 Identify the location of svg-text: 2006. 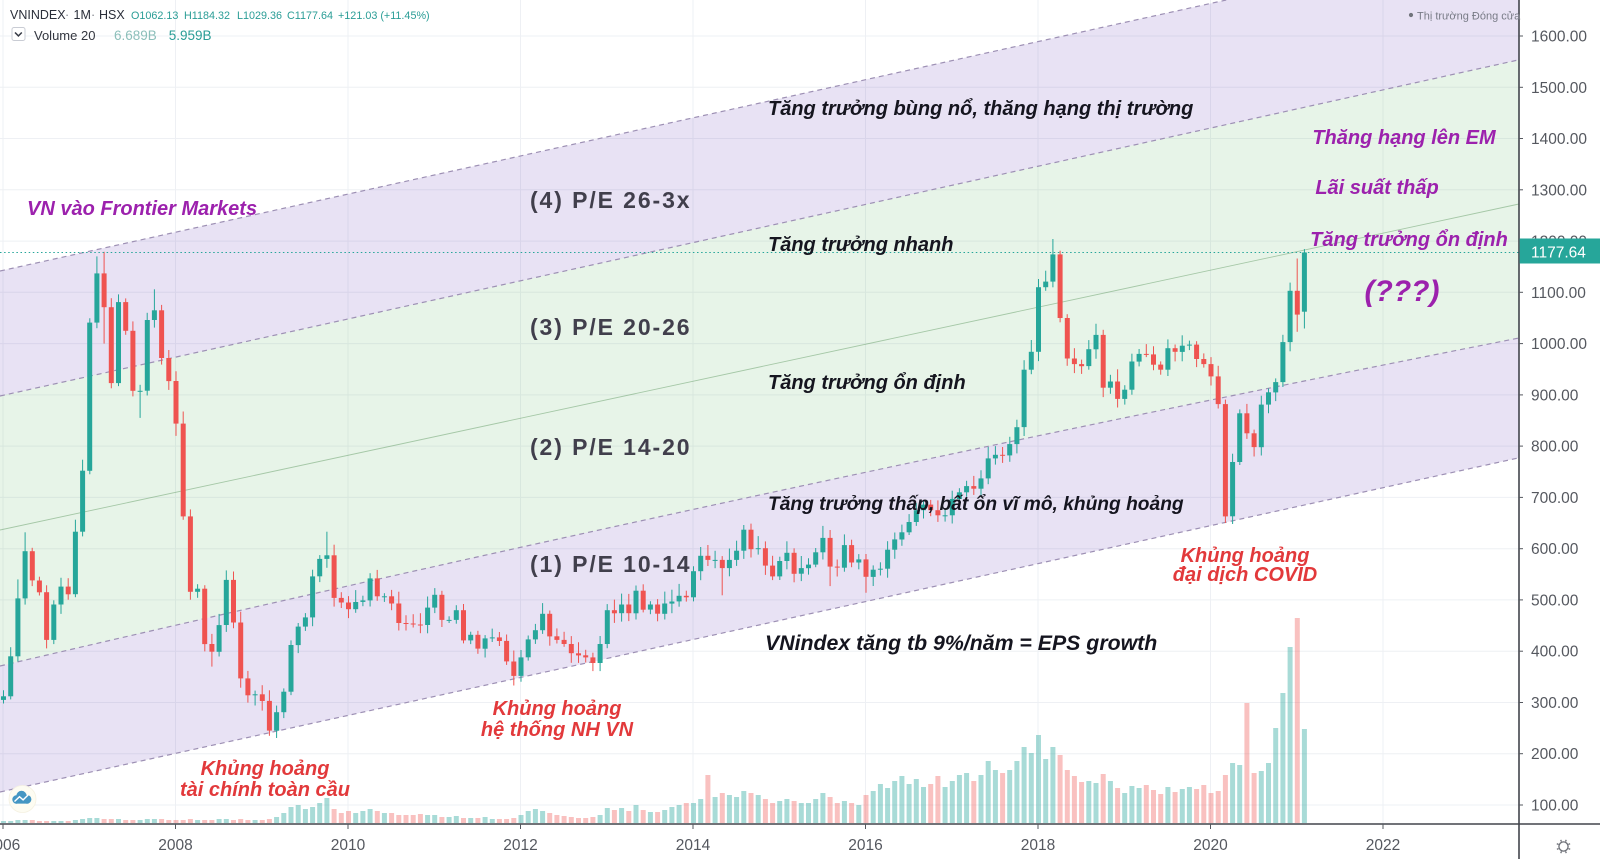
(10, 845).